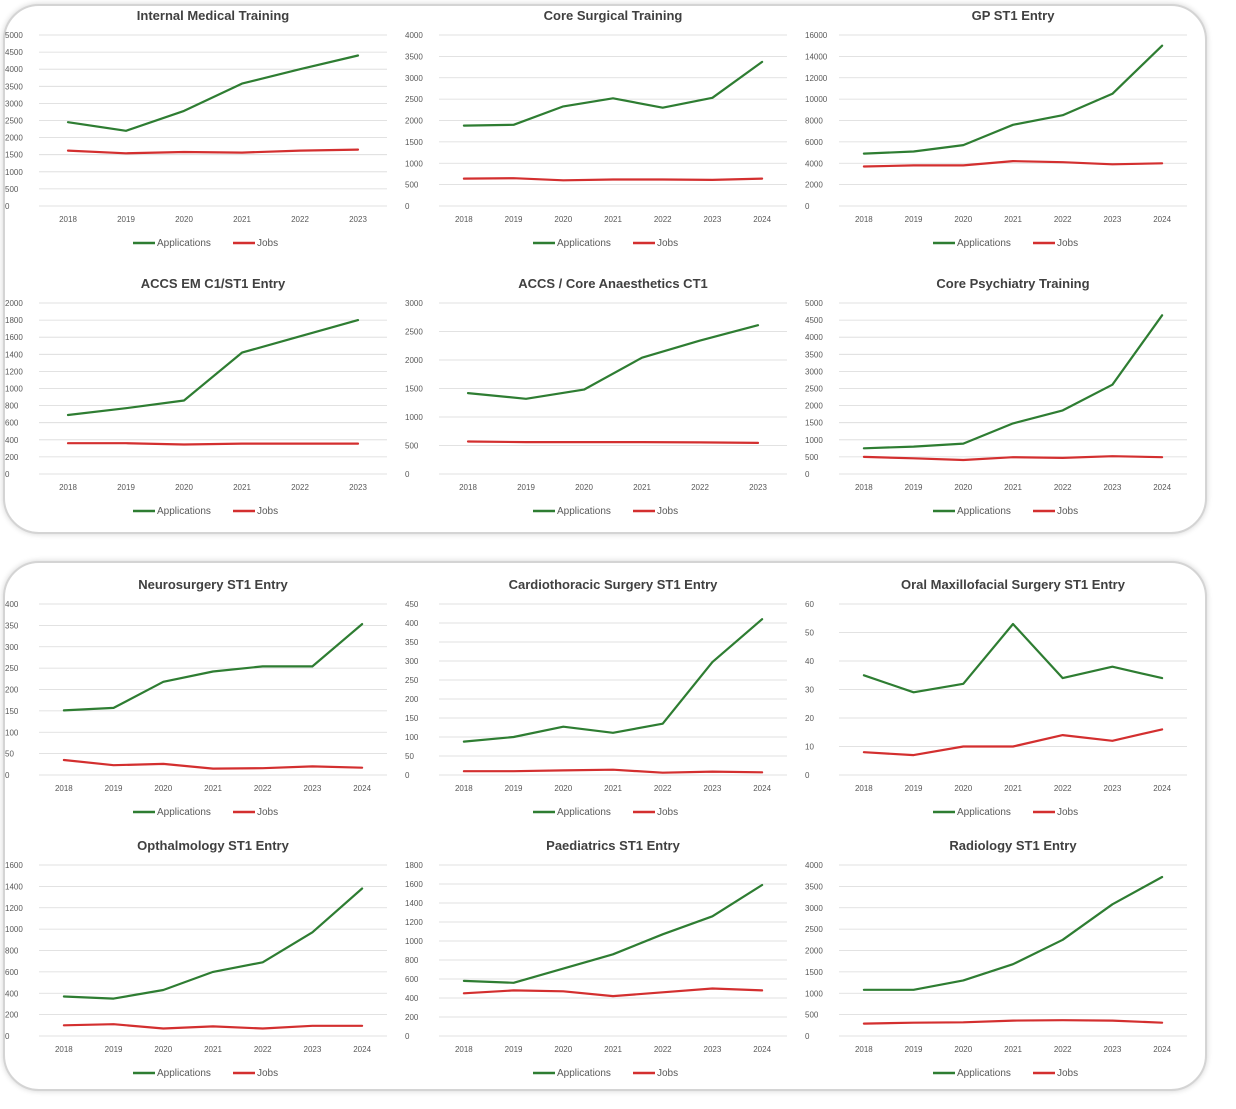 This screenshot has width=1236, height=1109. I want to click on y-tick-label: 1200, so click(14, 908).